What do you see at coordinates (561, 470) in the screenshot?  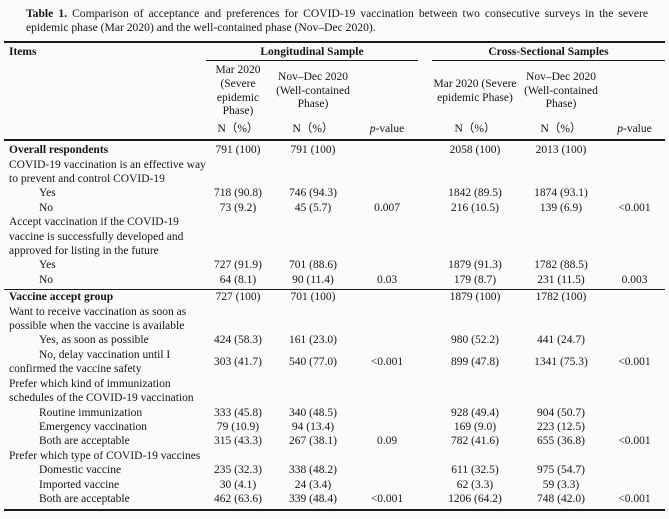 I see `data-cell: 975 (54.7)` at bounding box center [561, 470].